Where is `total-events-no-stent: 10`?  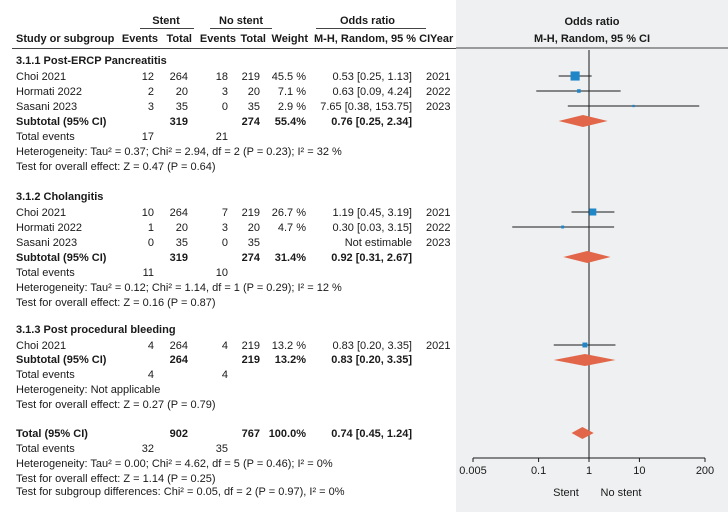 total-events-no-stent: 10 is located at coordinates (221, 273).